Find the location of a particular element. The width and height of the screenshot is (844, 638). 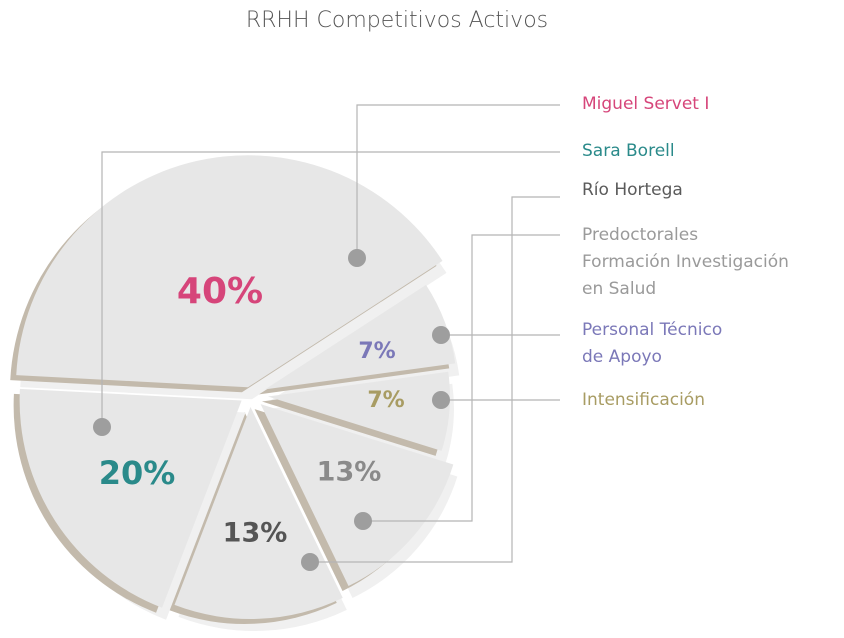

legend-label: Miguel Servet I is located at coordinates (646, 104).